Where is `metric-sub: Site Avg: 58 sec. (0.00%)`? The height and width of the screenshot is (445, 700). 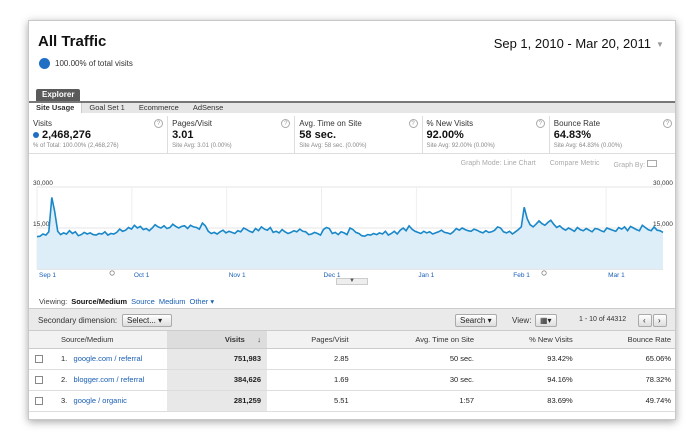
metric-sub: Site Avg: 58 sec. (0.00%) is located at coordinates (333, 146).